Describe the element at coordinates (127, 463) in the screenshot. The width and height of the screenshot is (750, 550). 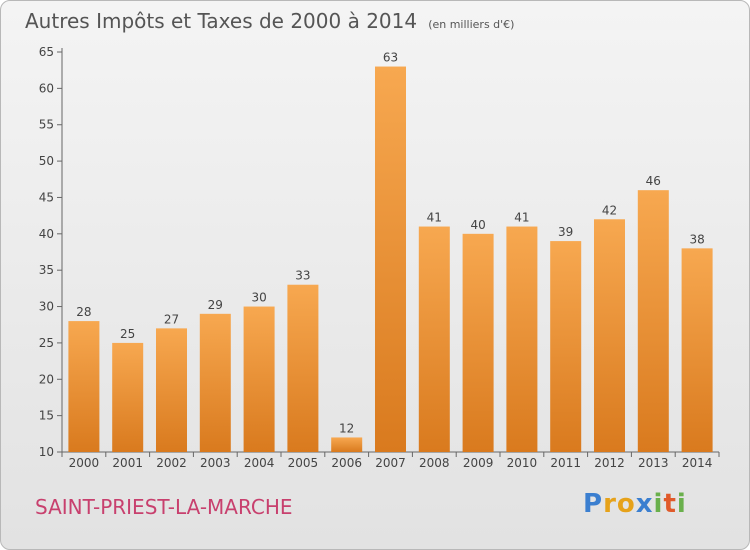
I see `x-tick-label: 2001` at that location.